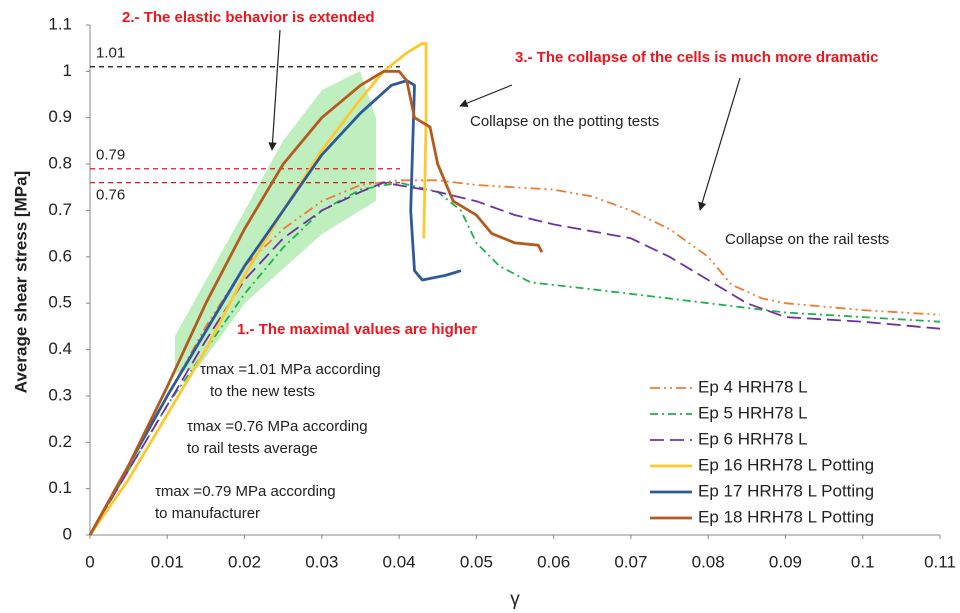 This screenshot has height=613, width=960. I want to click on x-tick-label: 0.11, so click(940, 561).